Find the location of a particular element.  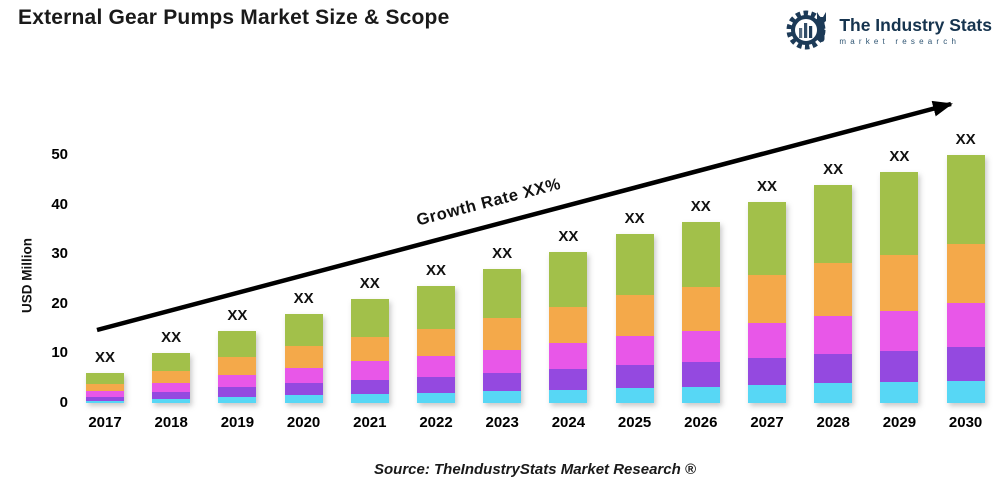

x-tick-label: 2028 is located at coordinates (833, 422).